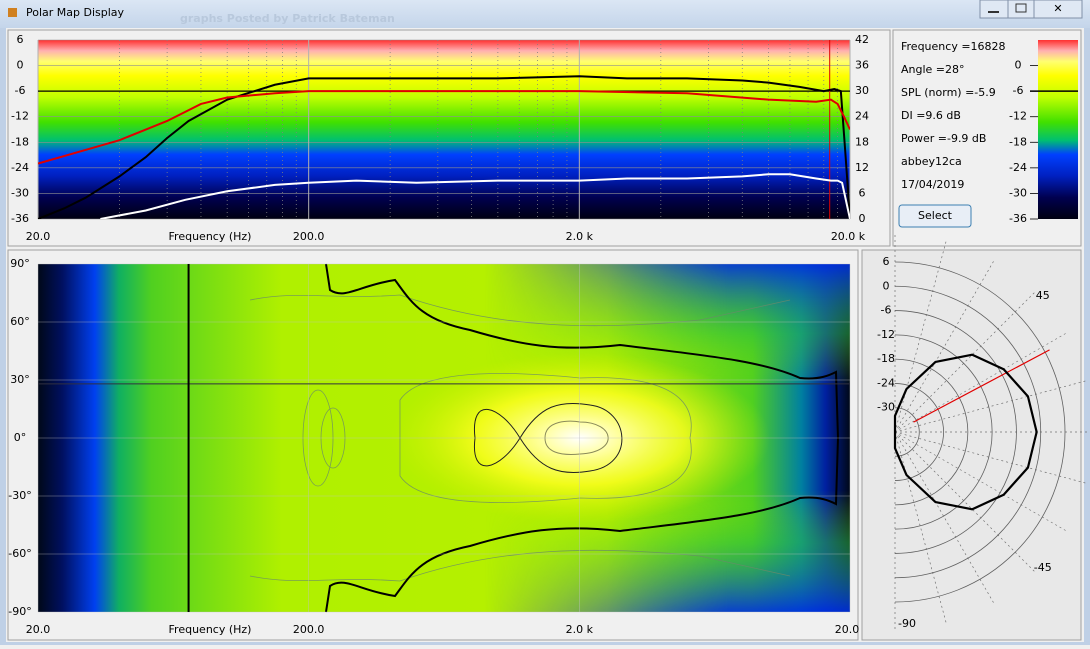  I want to click on y2-tick-label: 6, so click(862, 192).